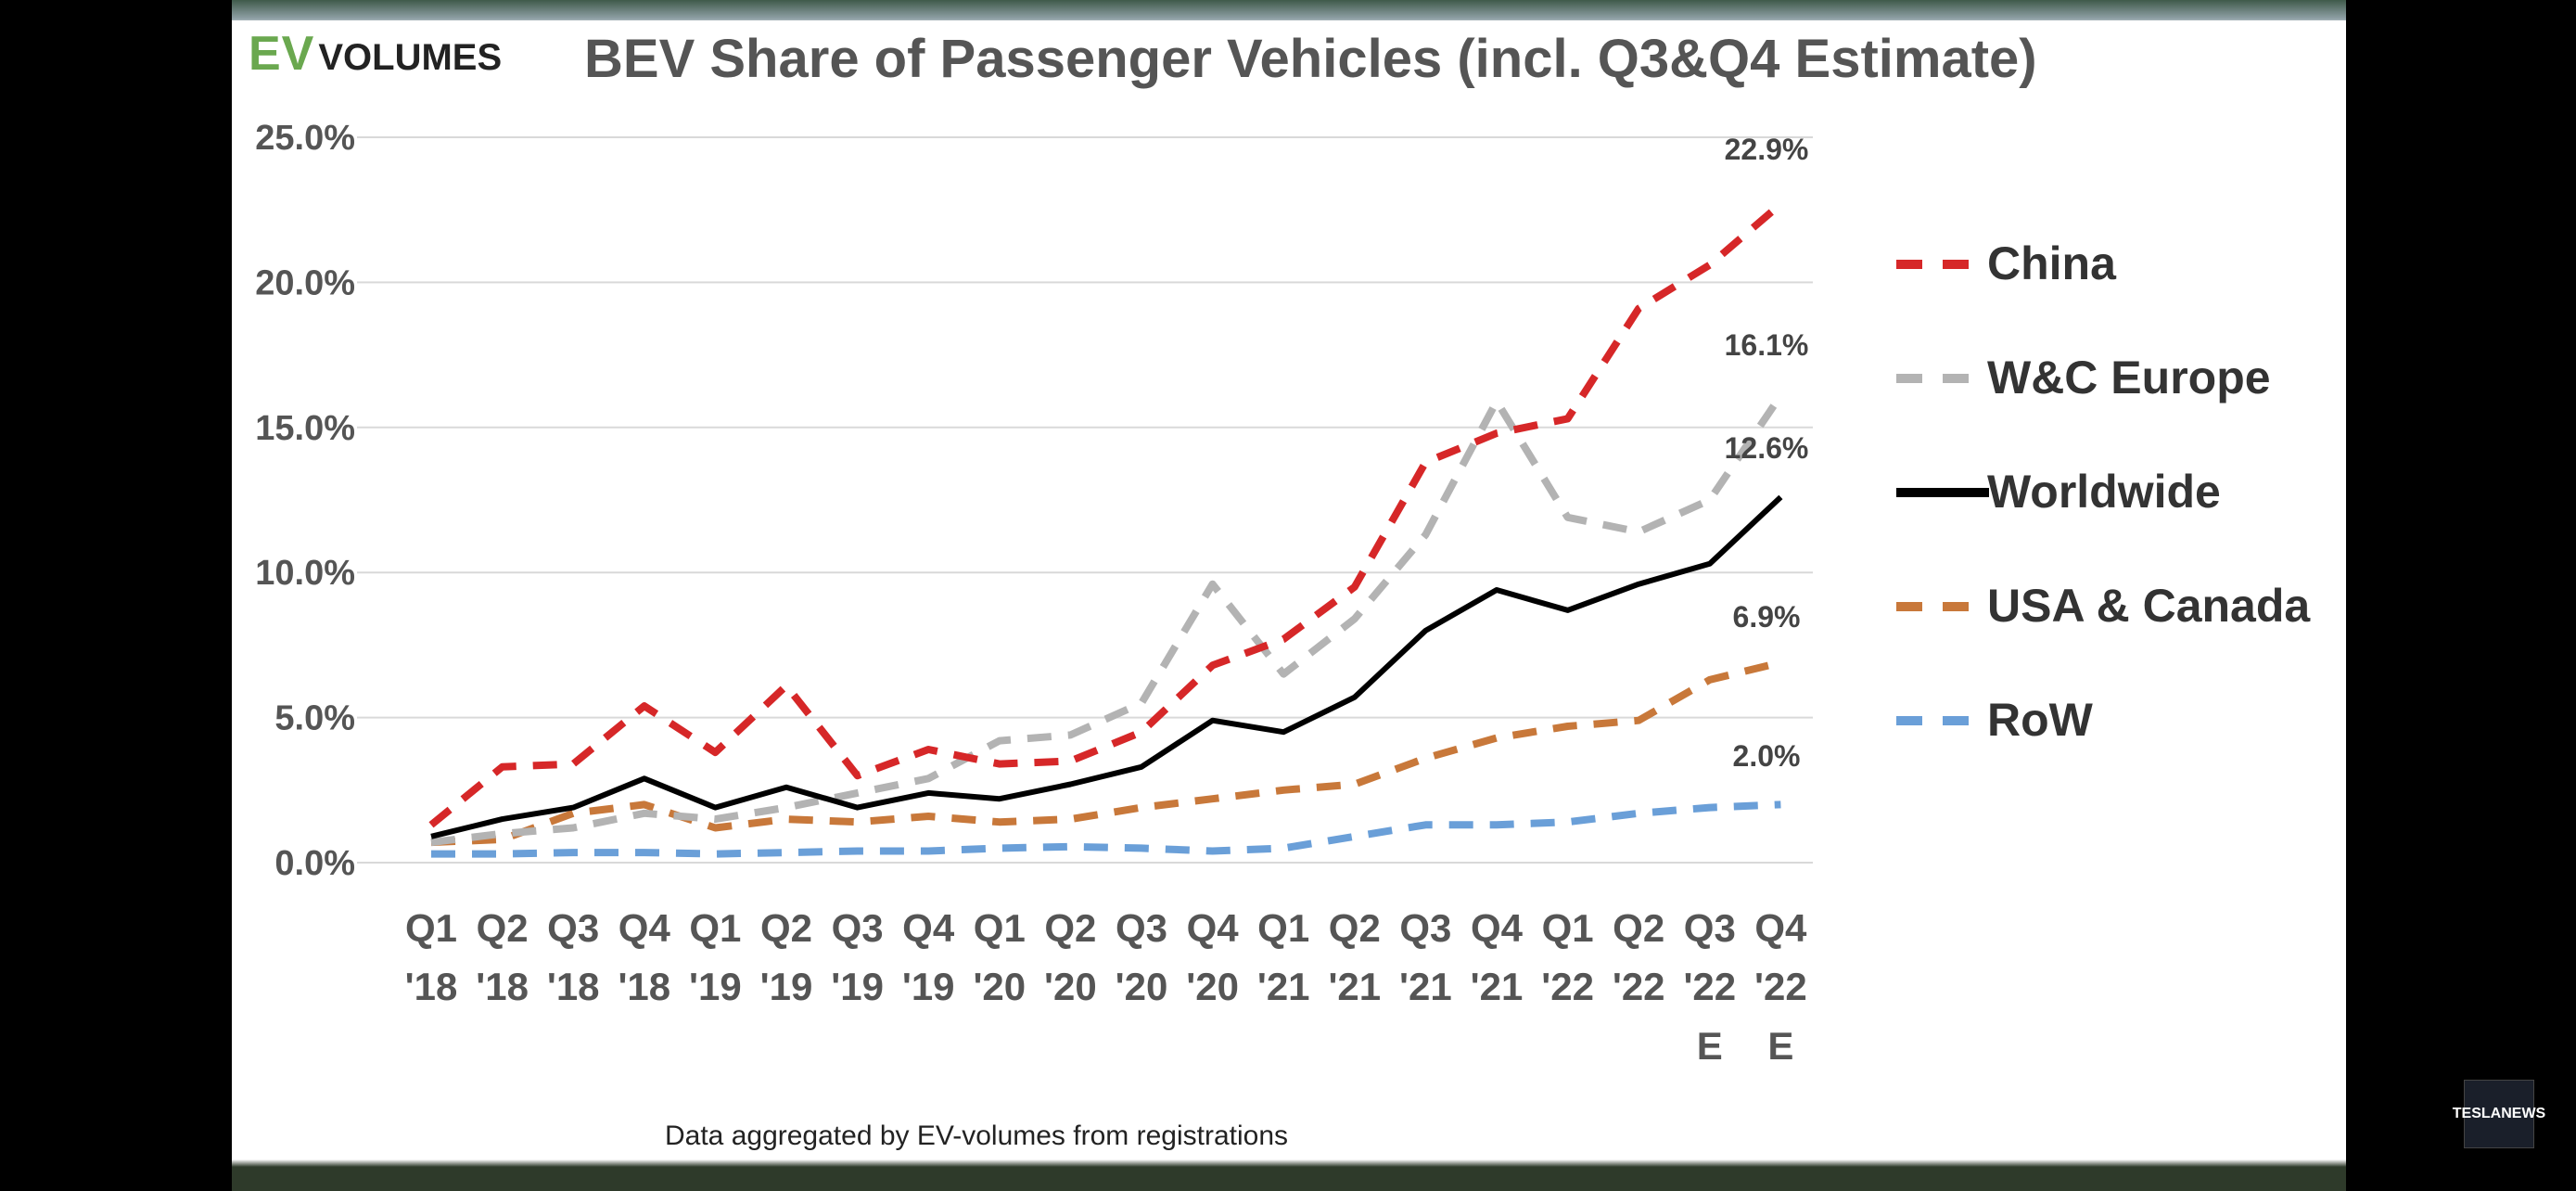 This screenshot has height=1191, width=2576. Describe the element at coordinates (305, 138) in the screenshot. I see `y-tick-label: 25.0%` at that location.